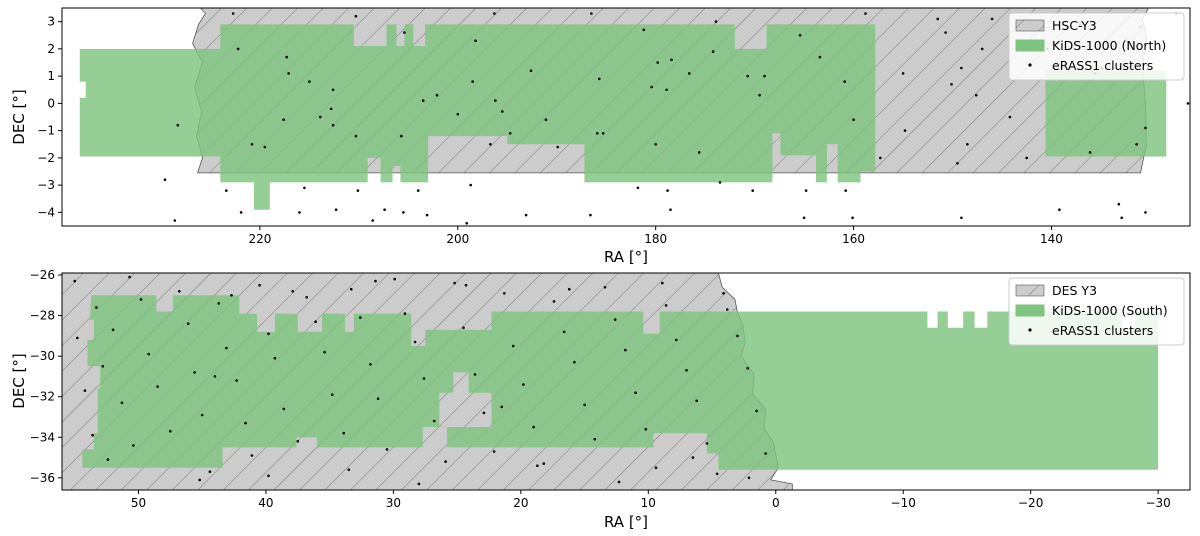 This screenshot has width=1200, height=536. Describe the element at coordinates (42, 478) in the screenshot. I see `south-y-tick-label: −36` at that location.